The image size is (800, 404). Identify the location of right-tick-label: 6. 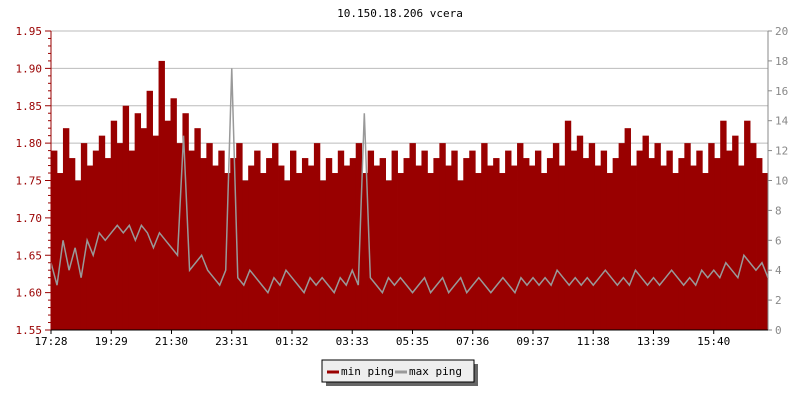
(778, 240).